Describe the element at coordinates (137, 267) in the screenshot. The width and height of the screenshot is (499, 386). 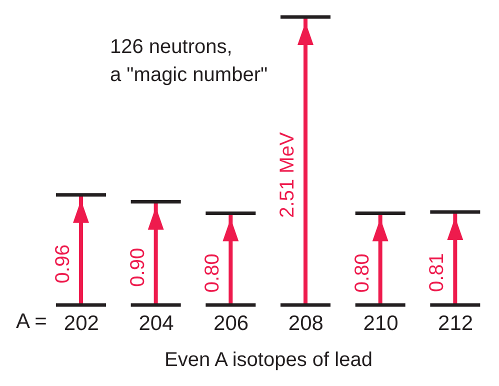
I see `data-label: 0.90` at that location.